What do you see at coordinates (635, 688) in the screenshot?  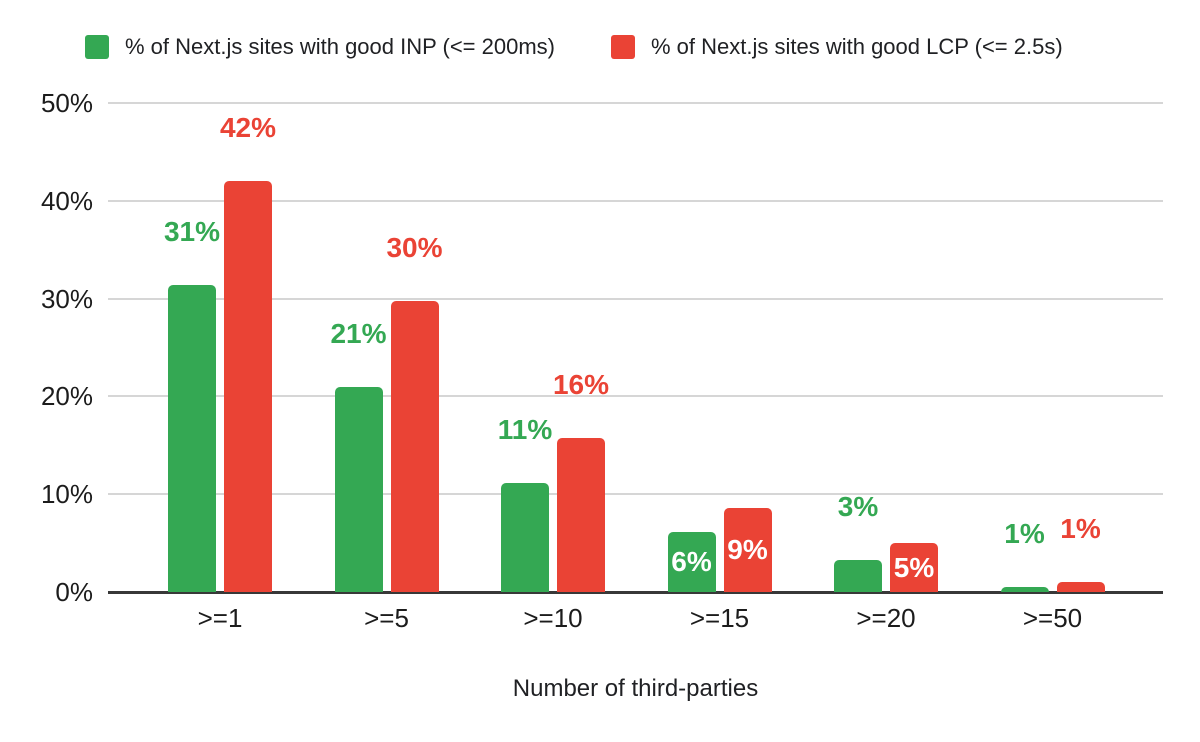 I see `x-axis-title: Number of third-parties` at bounding box center [635, 688].